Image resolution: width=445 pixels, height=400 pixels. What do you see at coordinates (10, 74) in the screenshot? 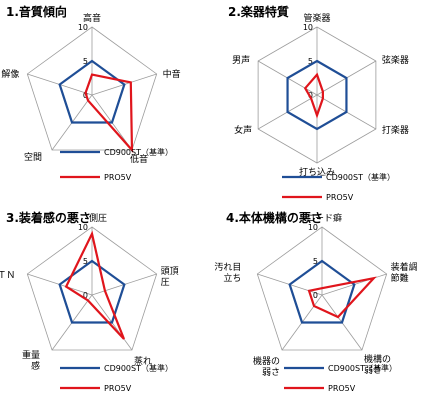
I see `axis-label: 解像` at bounding box center [10, 74].